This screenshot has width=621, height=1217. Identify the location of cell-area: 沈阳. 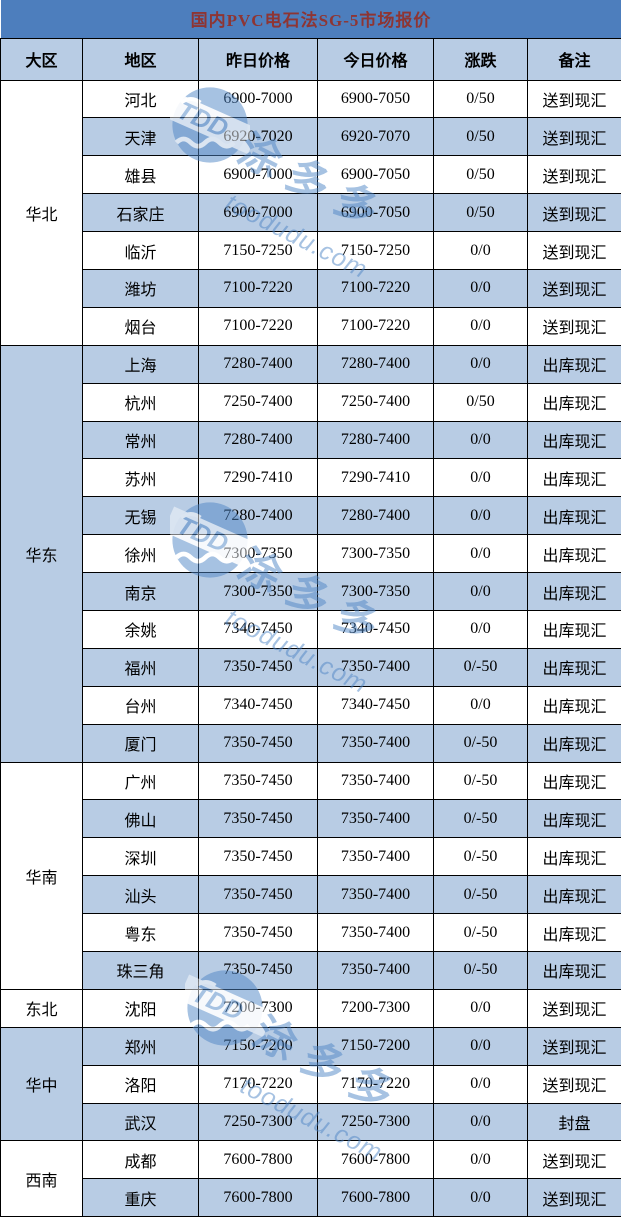
(140, 1008).